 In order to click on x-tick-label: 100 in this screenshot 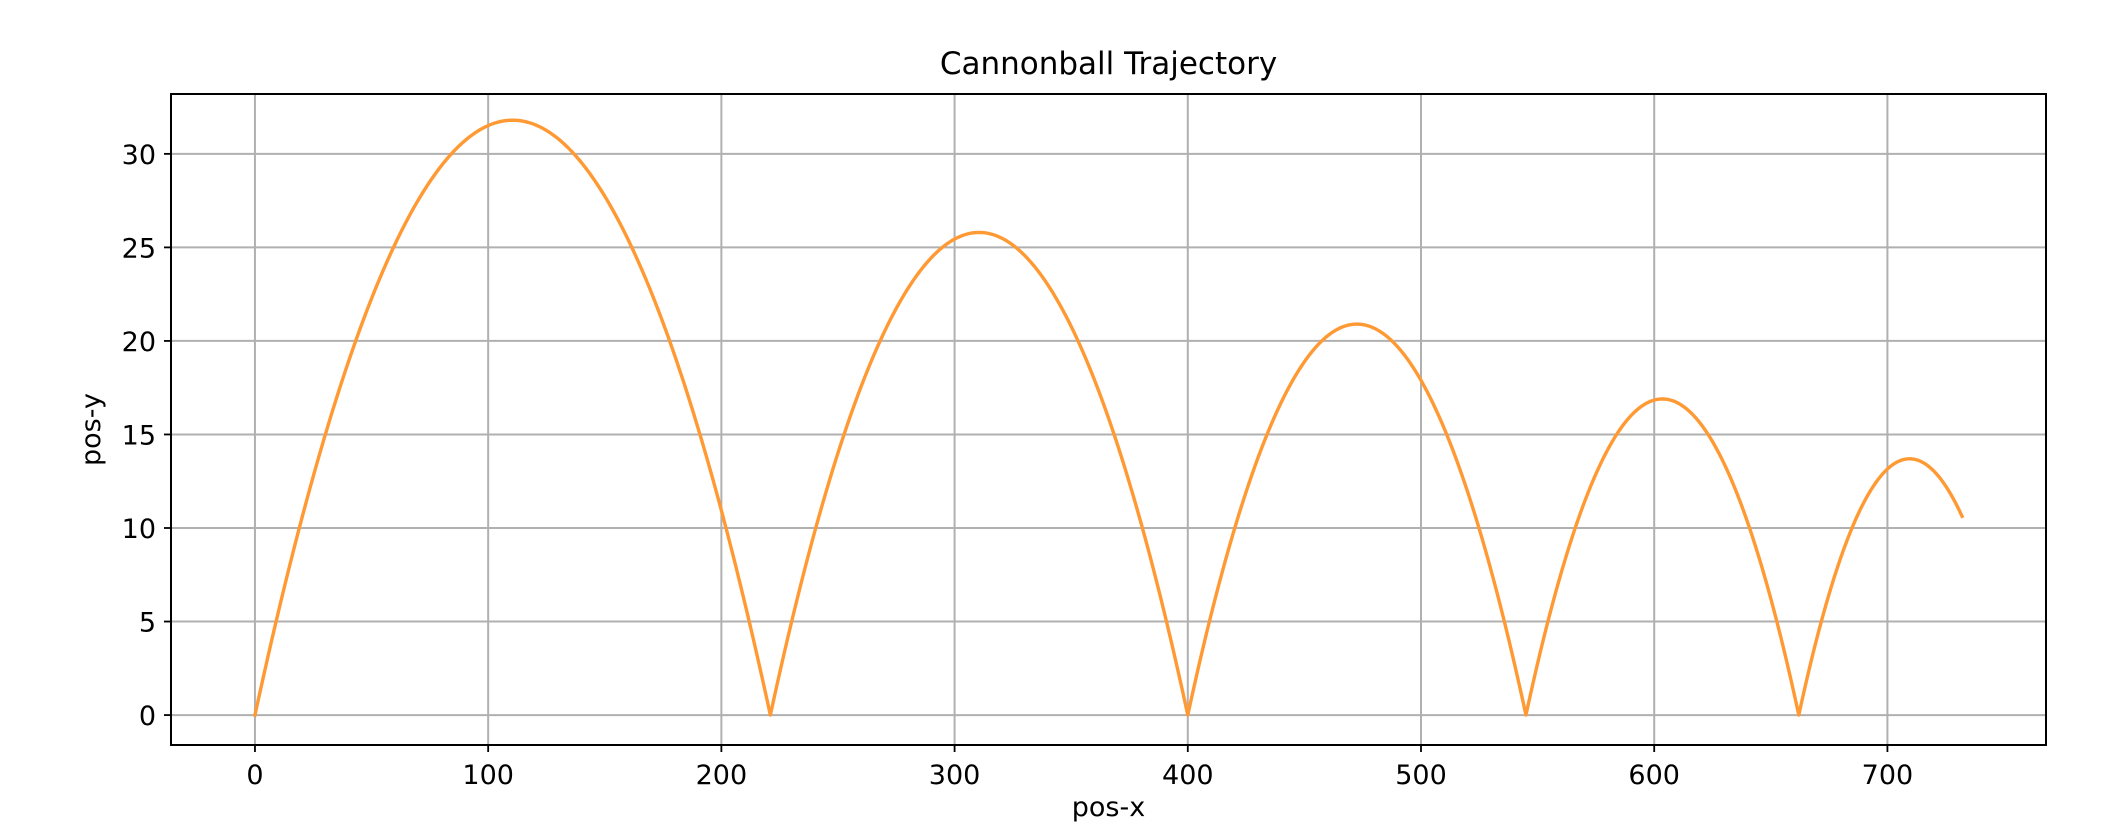, I will do `click(488, 775)`.